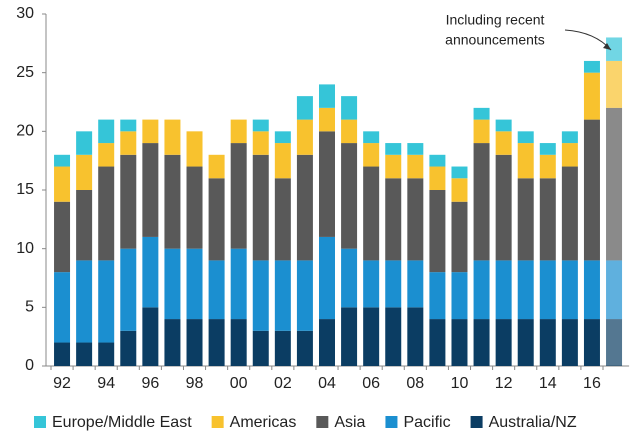  I want to click on x-tick-label: 06, so click(371, 383).